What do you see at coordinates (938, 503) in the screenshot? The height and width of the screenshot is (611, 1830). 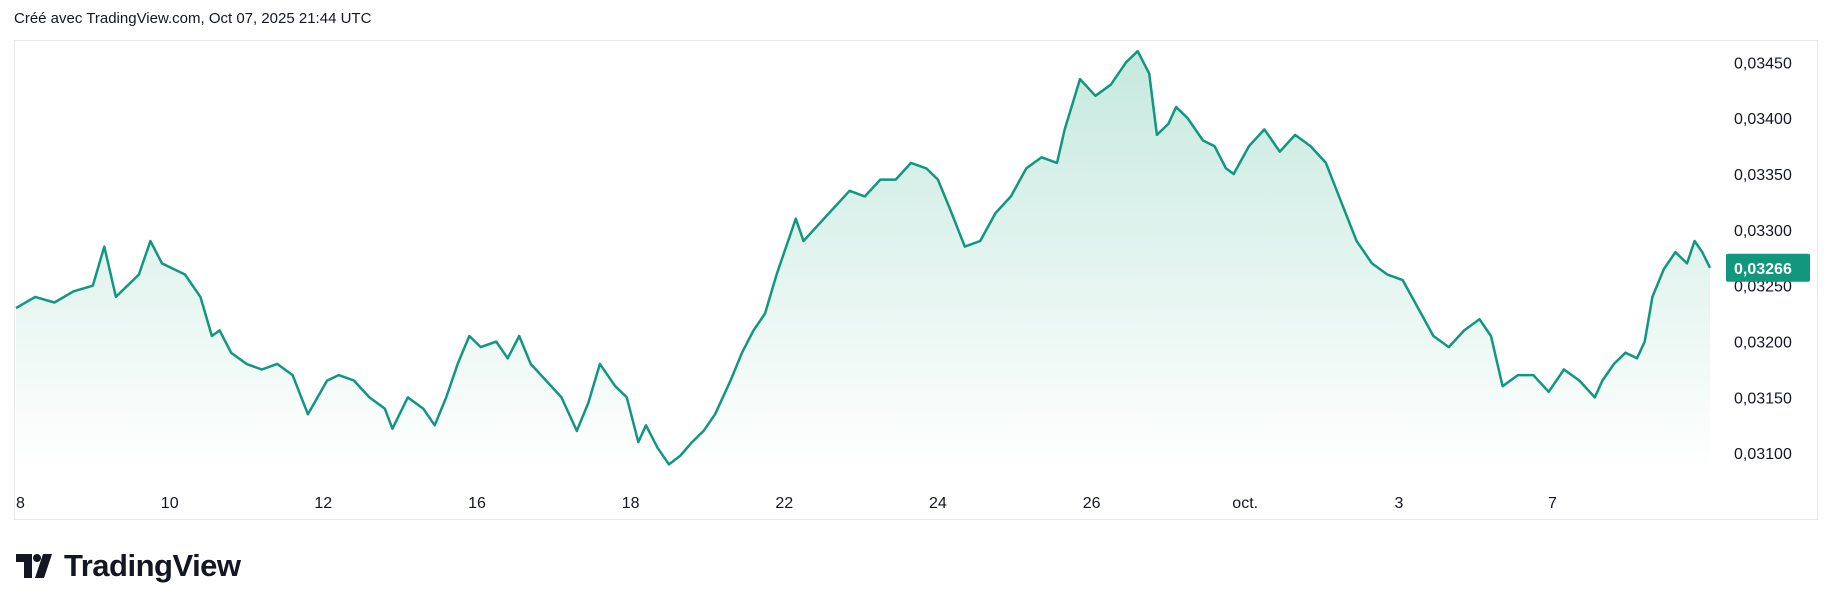 I see `x-tick-label: 24` at bounding box center [938, 503].